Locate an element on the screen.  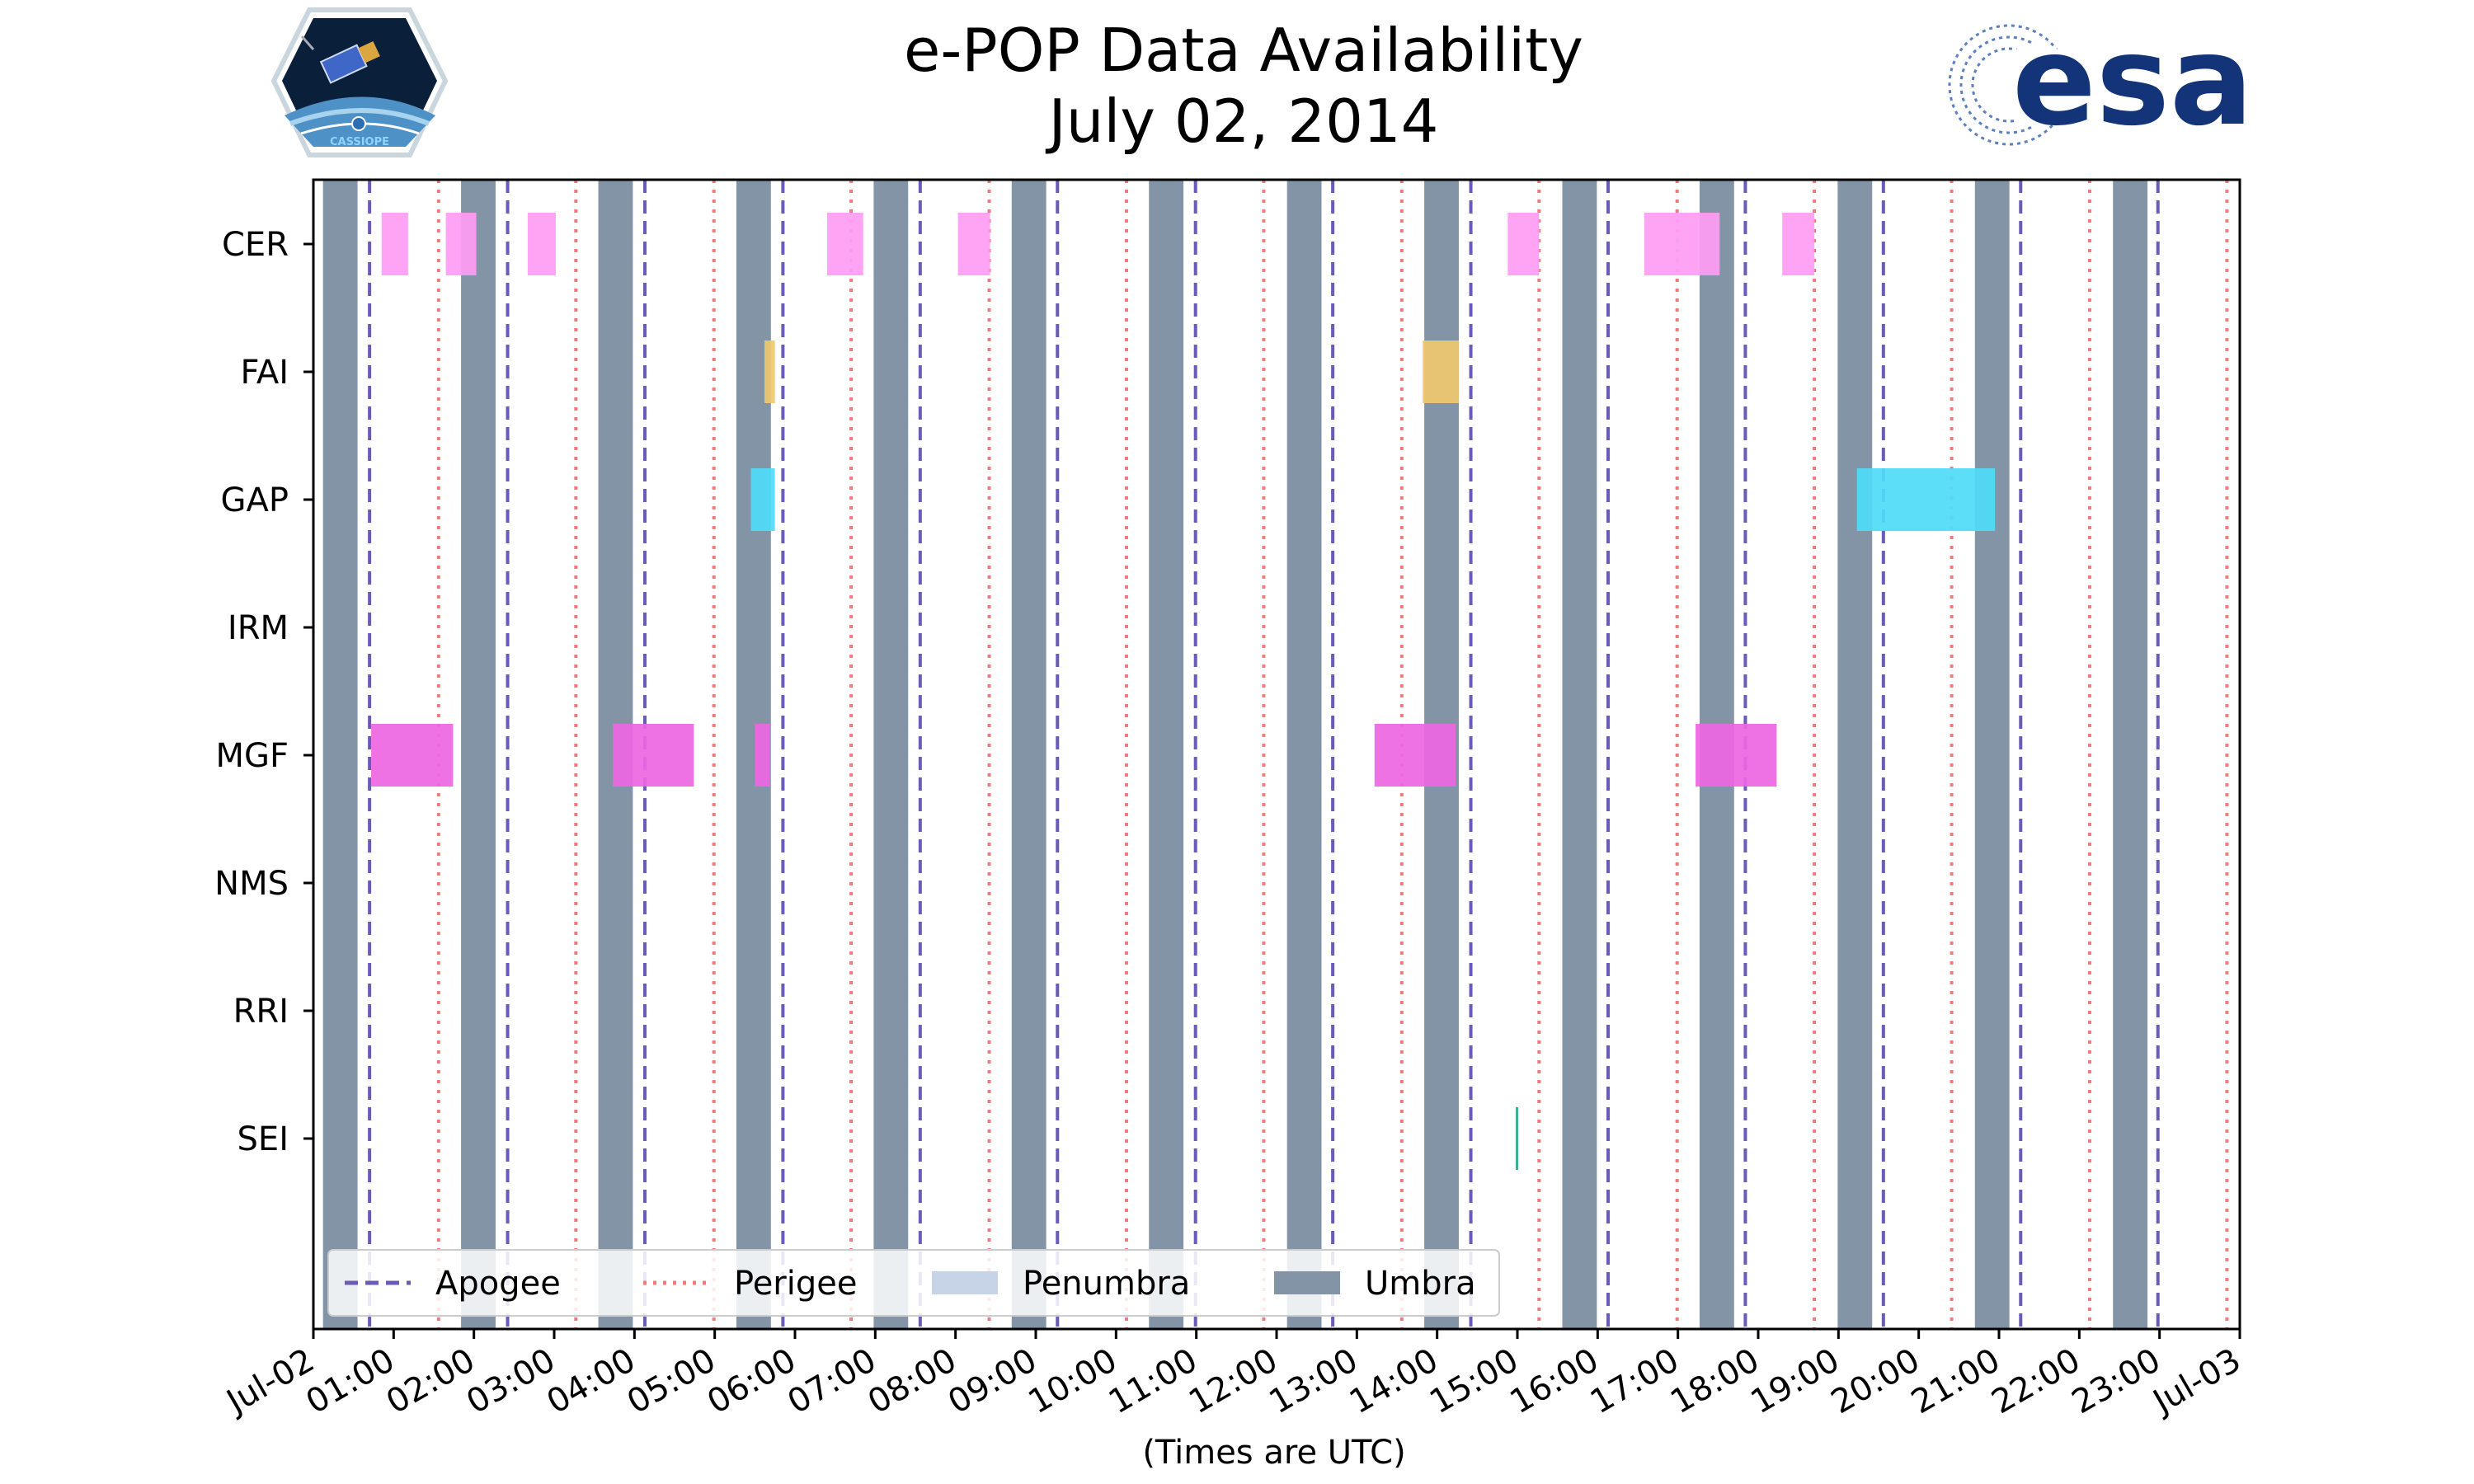
esa-logo-text: esa is located at coordinates (2132, 81).